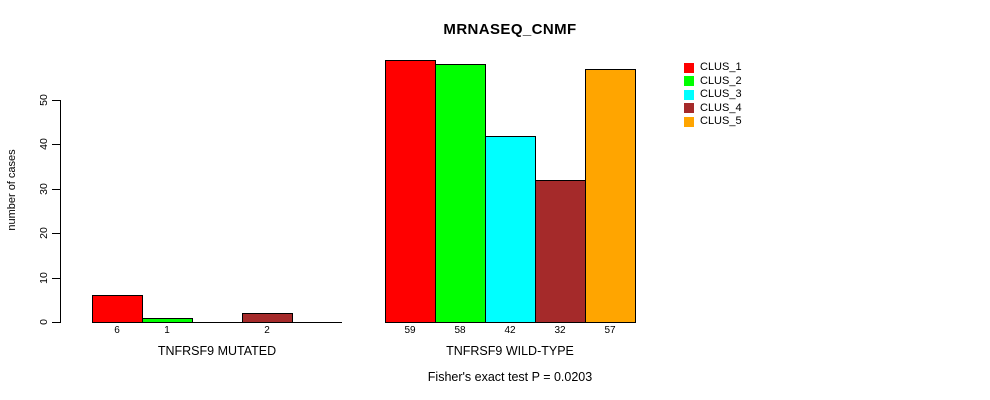 The image size is (990, 400). I want to click on legend-entry-label: CLUS_1, so click(721, 67).